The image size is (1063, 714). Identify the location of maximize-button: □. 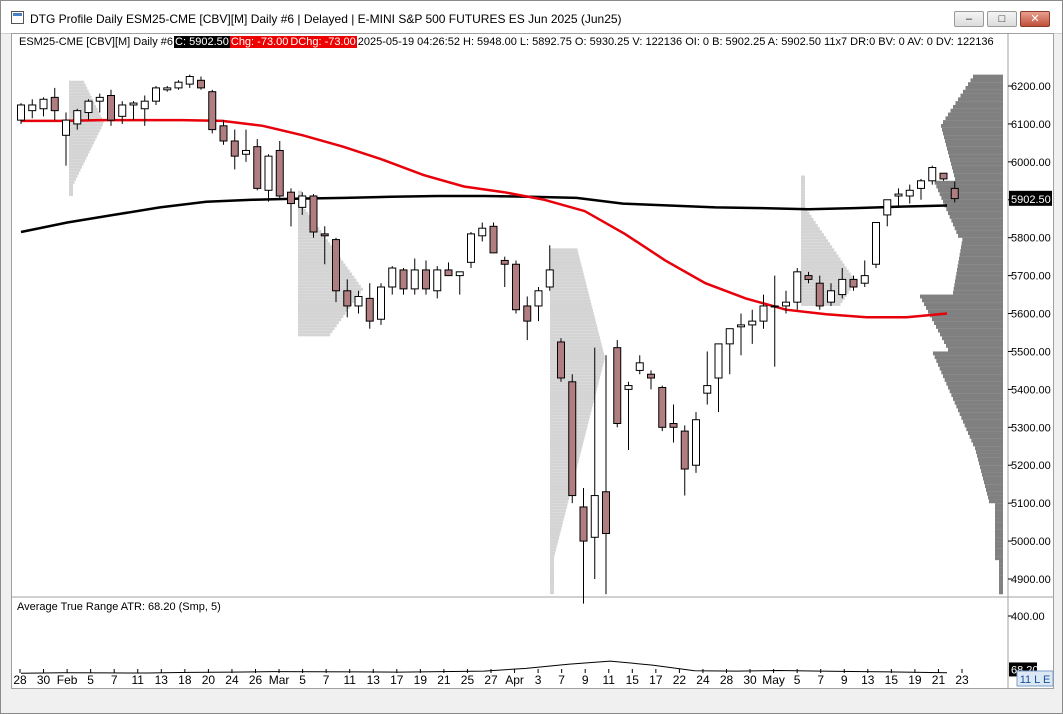
(1002, 19).